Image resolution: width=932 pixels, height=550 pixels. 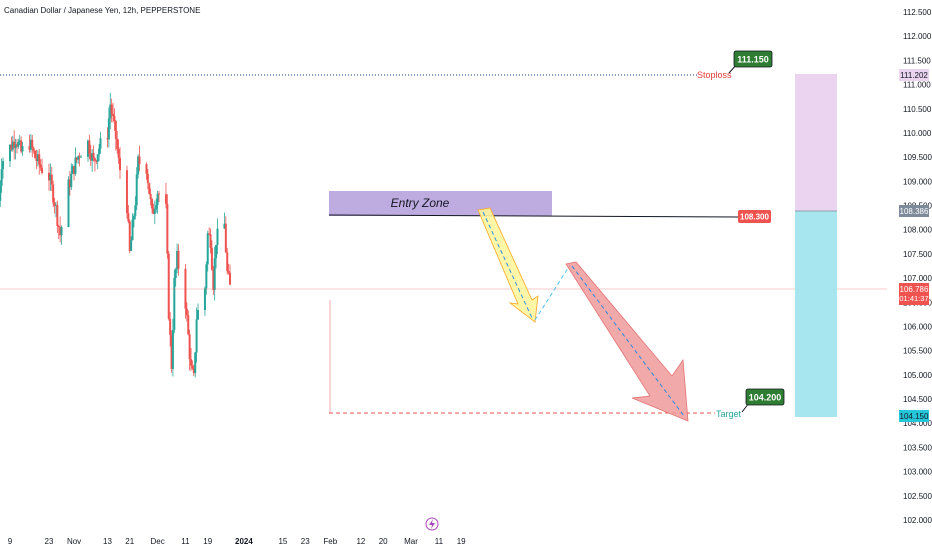 I want to click on x-tick-label: 19, so click(x=461, y=541).